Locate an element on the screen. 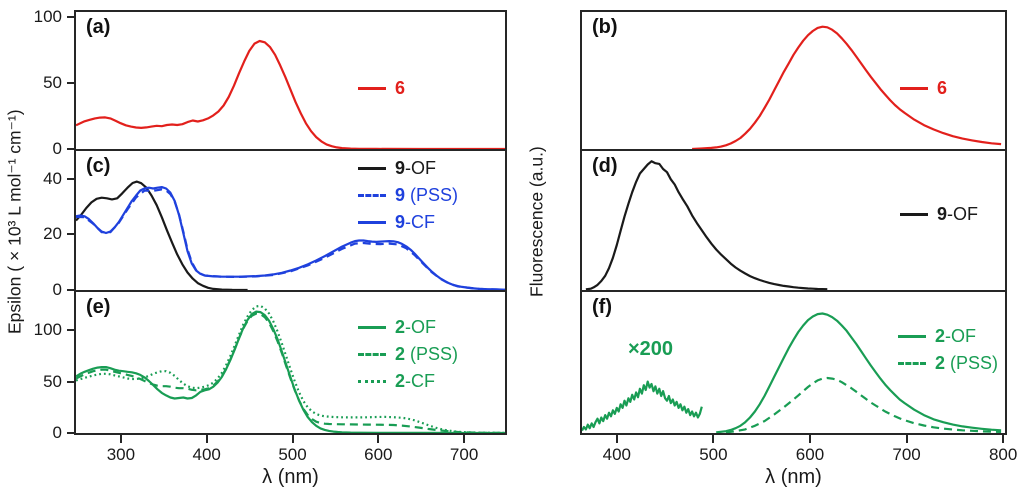 This screenshot has height=504, width=1024. xtick-label: 400 is located at coordinates (617, 454).